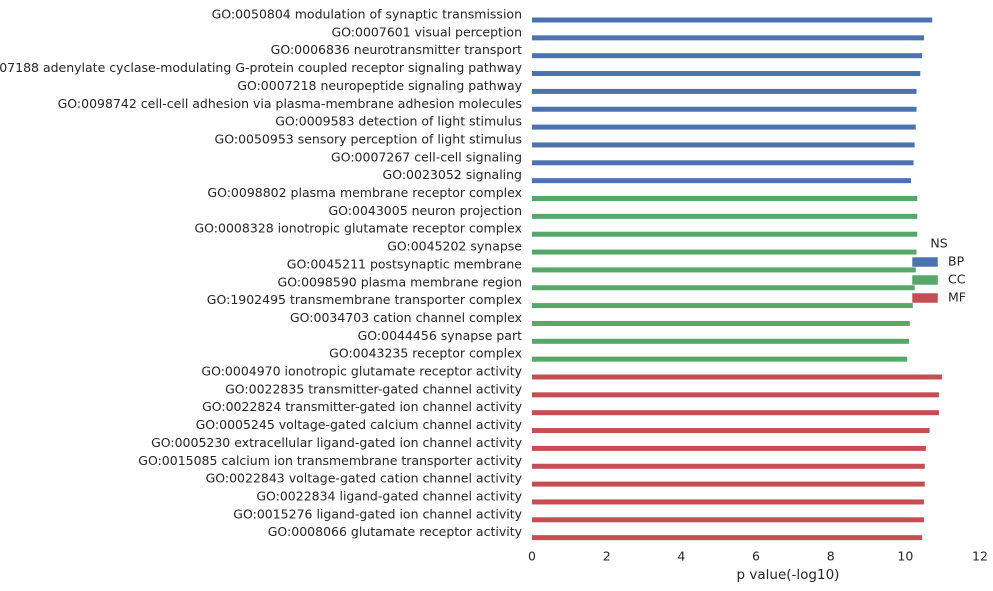 This screenshot has height=591, width=993. What do you see at coordinates (831, 556) in the screenshot?
I see `x-tick-label: 8` at bounding box center [831, 556].